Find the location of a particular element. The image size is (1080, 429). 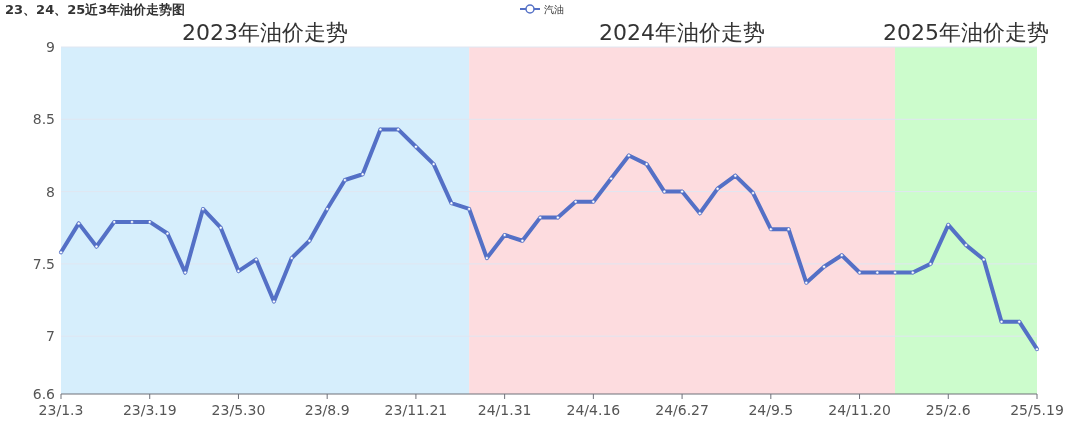

x-tick-label: 24/11.20 is located at coordinates (859, 410).